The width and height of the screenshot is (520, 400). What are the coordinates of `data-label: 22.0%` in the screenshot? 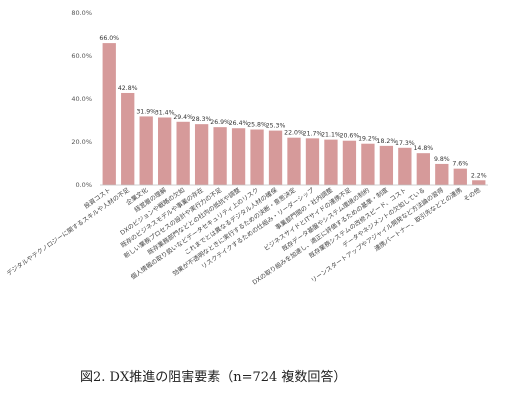 It's located at (294, 133).